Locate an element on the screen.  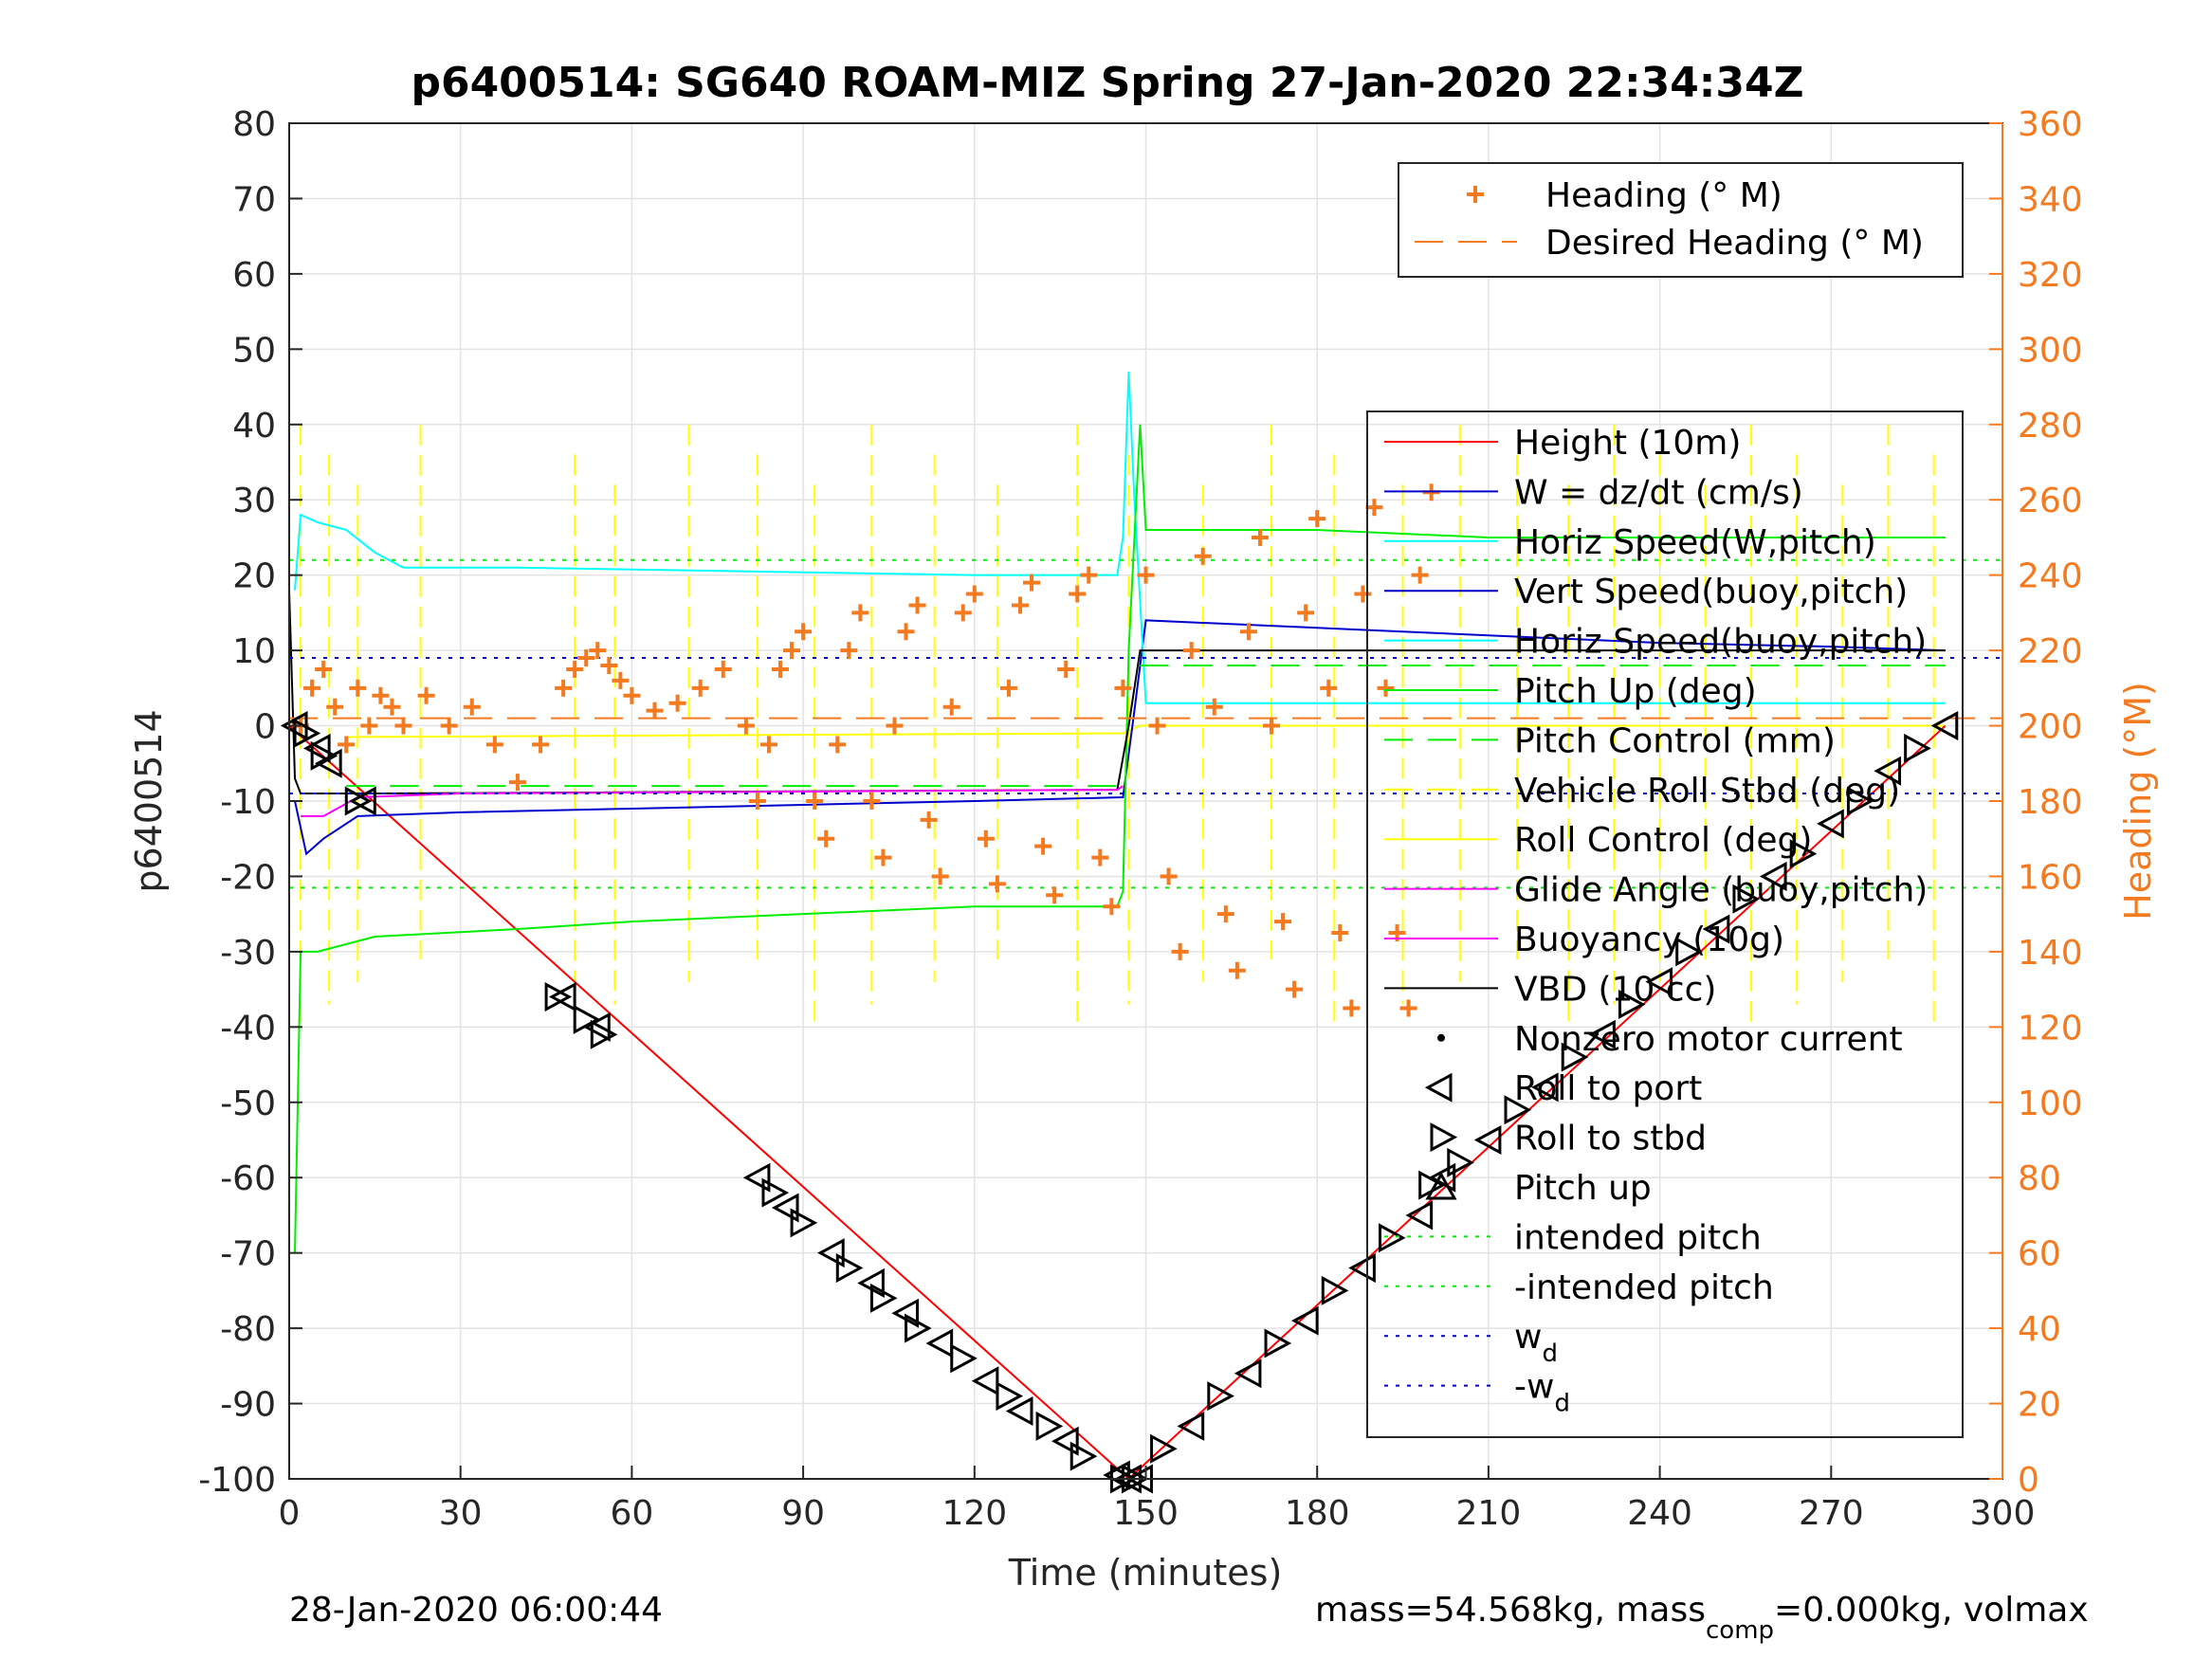
y-left-tick-label: -90 is located at coordinates (248, 1405).